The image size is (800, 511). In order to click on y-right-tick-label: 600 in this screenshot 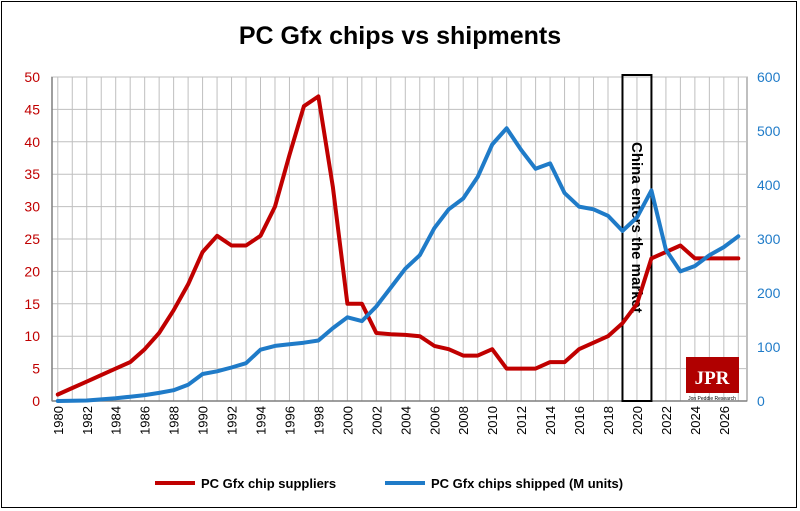, I will do `click(769, 77)`.